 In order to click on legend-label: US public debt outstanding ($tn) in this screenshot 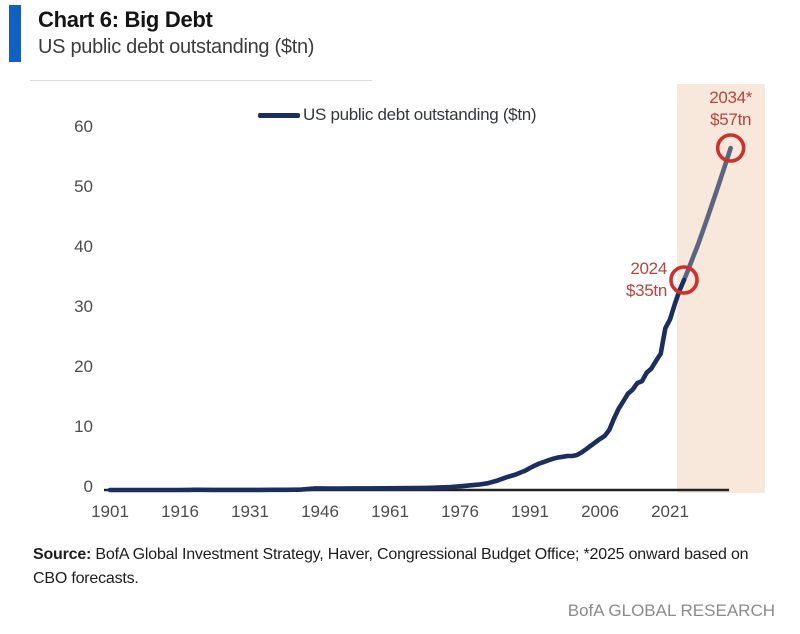, I will do `click(420, 114)`.